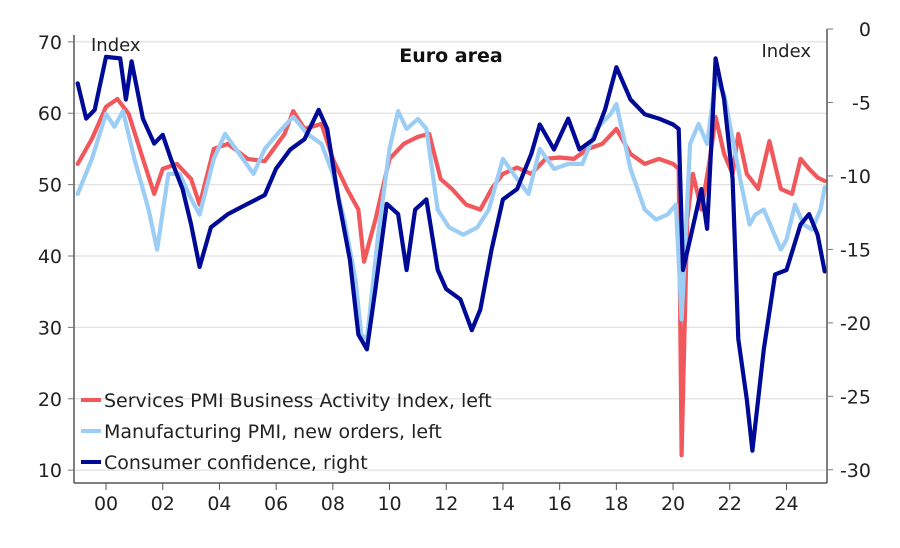 This screenshot has height=548, width=900. I want to click on right-axis-ticks: 0 -5 -10 -15 -20 -25 -30, so click(849, 250).